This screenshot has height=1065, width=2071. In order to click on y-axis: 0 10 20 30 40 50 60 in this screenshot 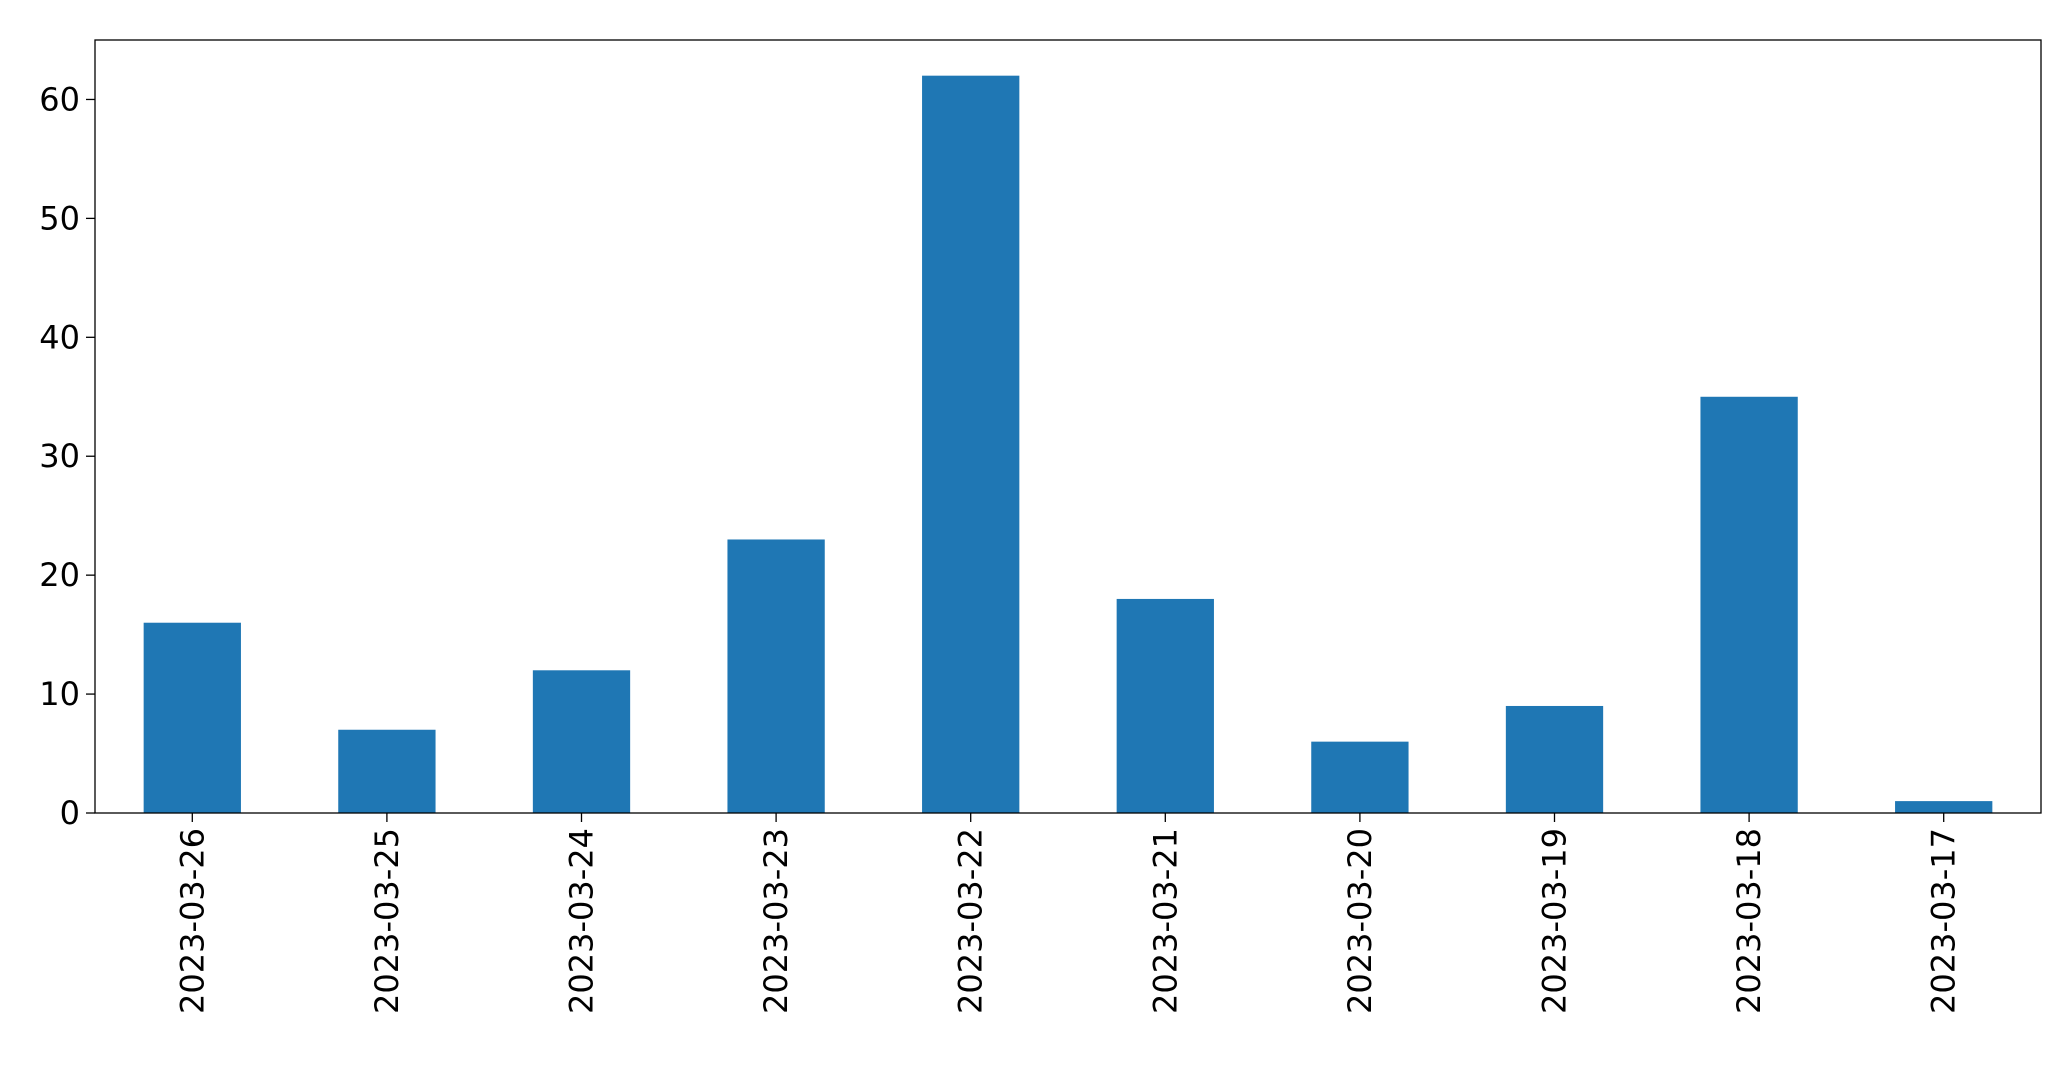, I will do `click(67, 456)`.